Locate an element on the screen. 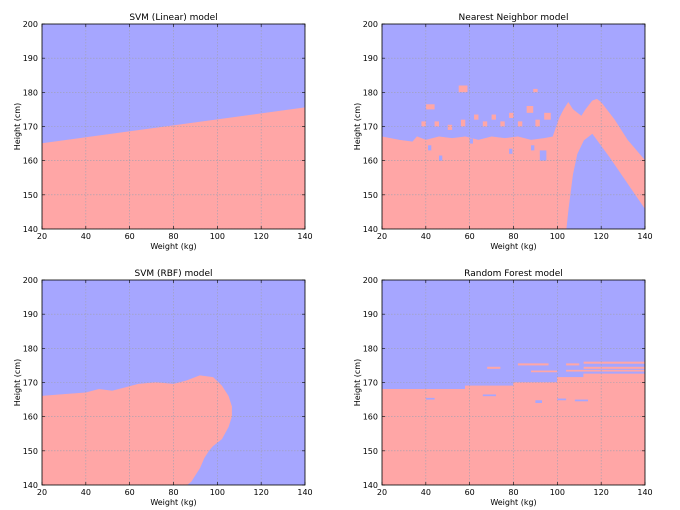 This screenshot has width=680, height=510. chart-title: Nearest Neighbor model is located at coordinates (514, 18).